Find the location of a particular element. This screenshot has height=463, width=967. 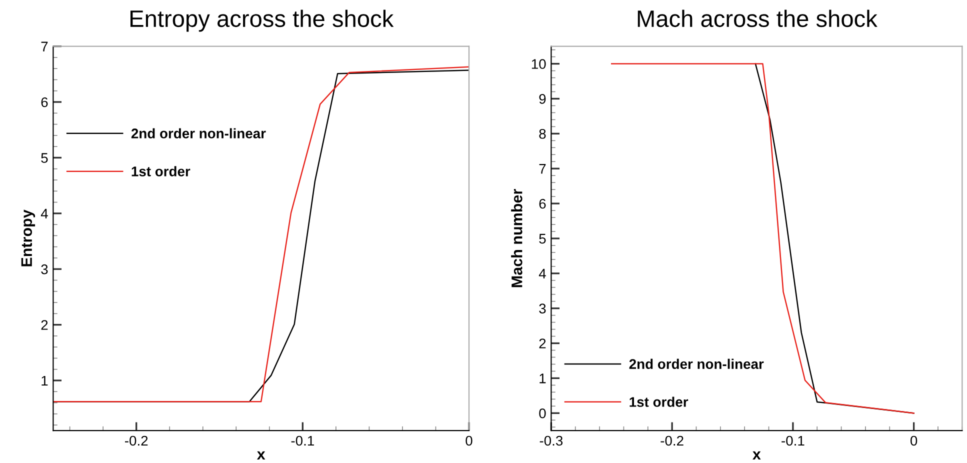

x-tick-label: -0.3 is located at coordinates (551, 441).